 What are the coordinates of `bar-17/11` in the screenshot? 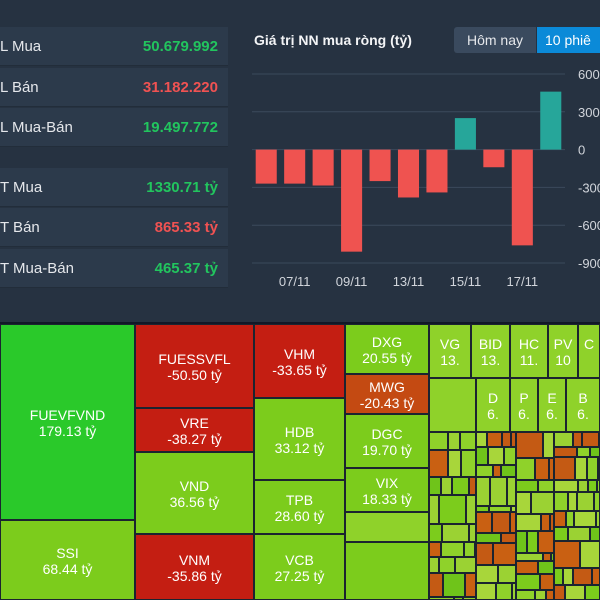 It's located at (522, 197).